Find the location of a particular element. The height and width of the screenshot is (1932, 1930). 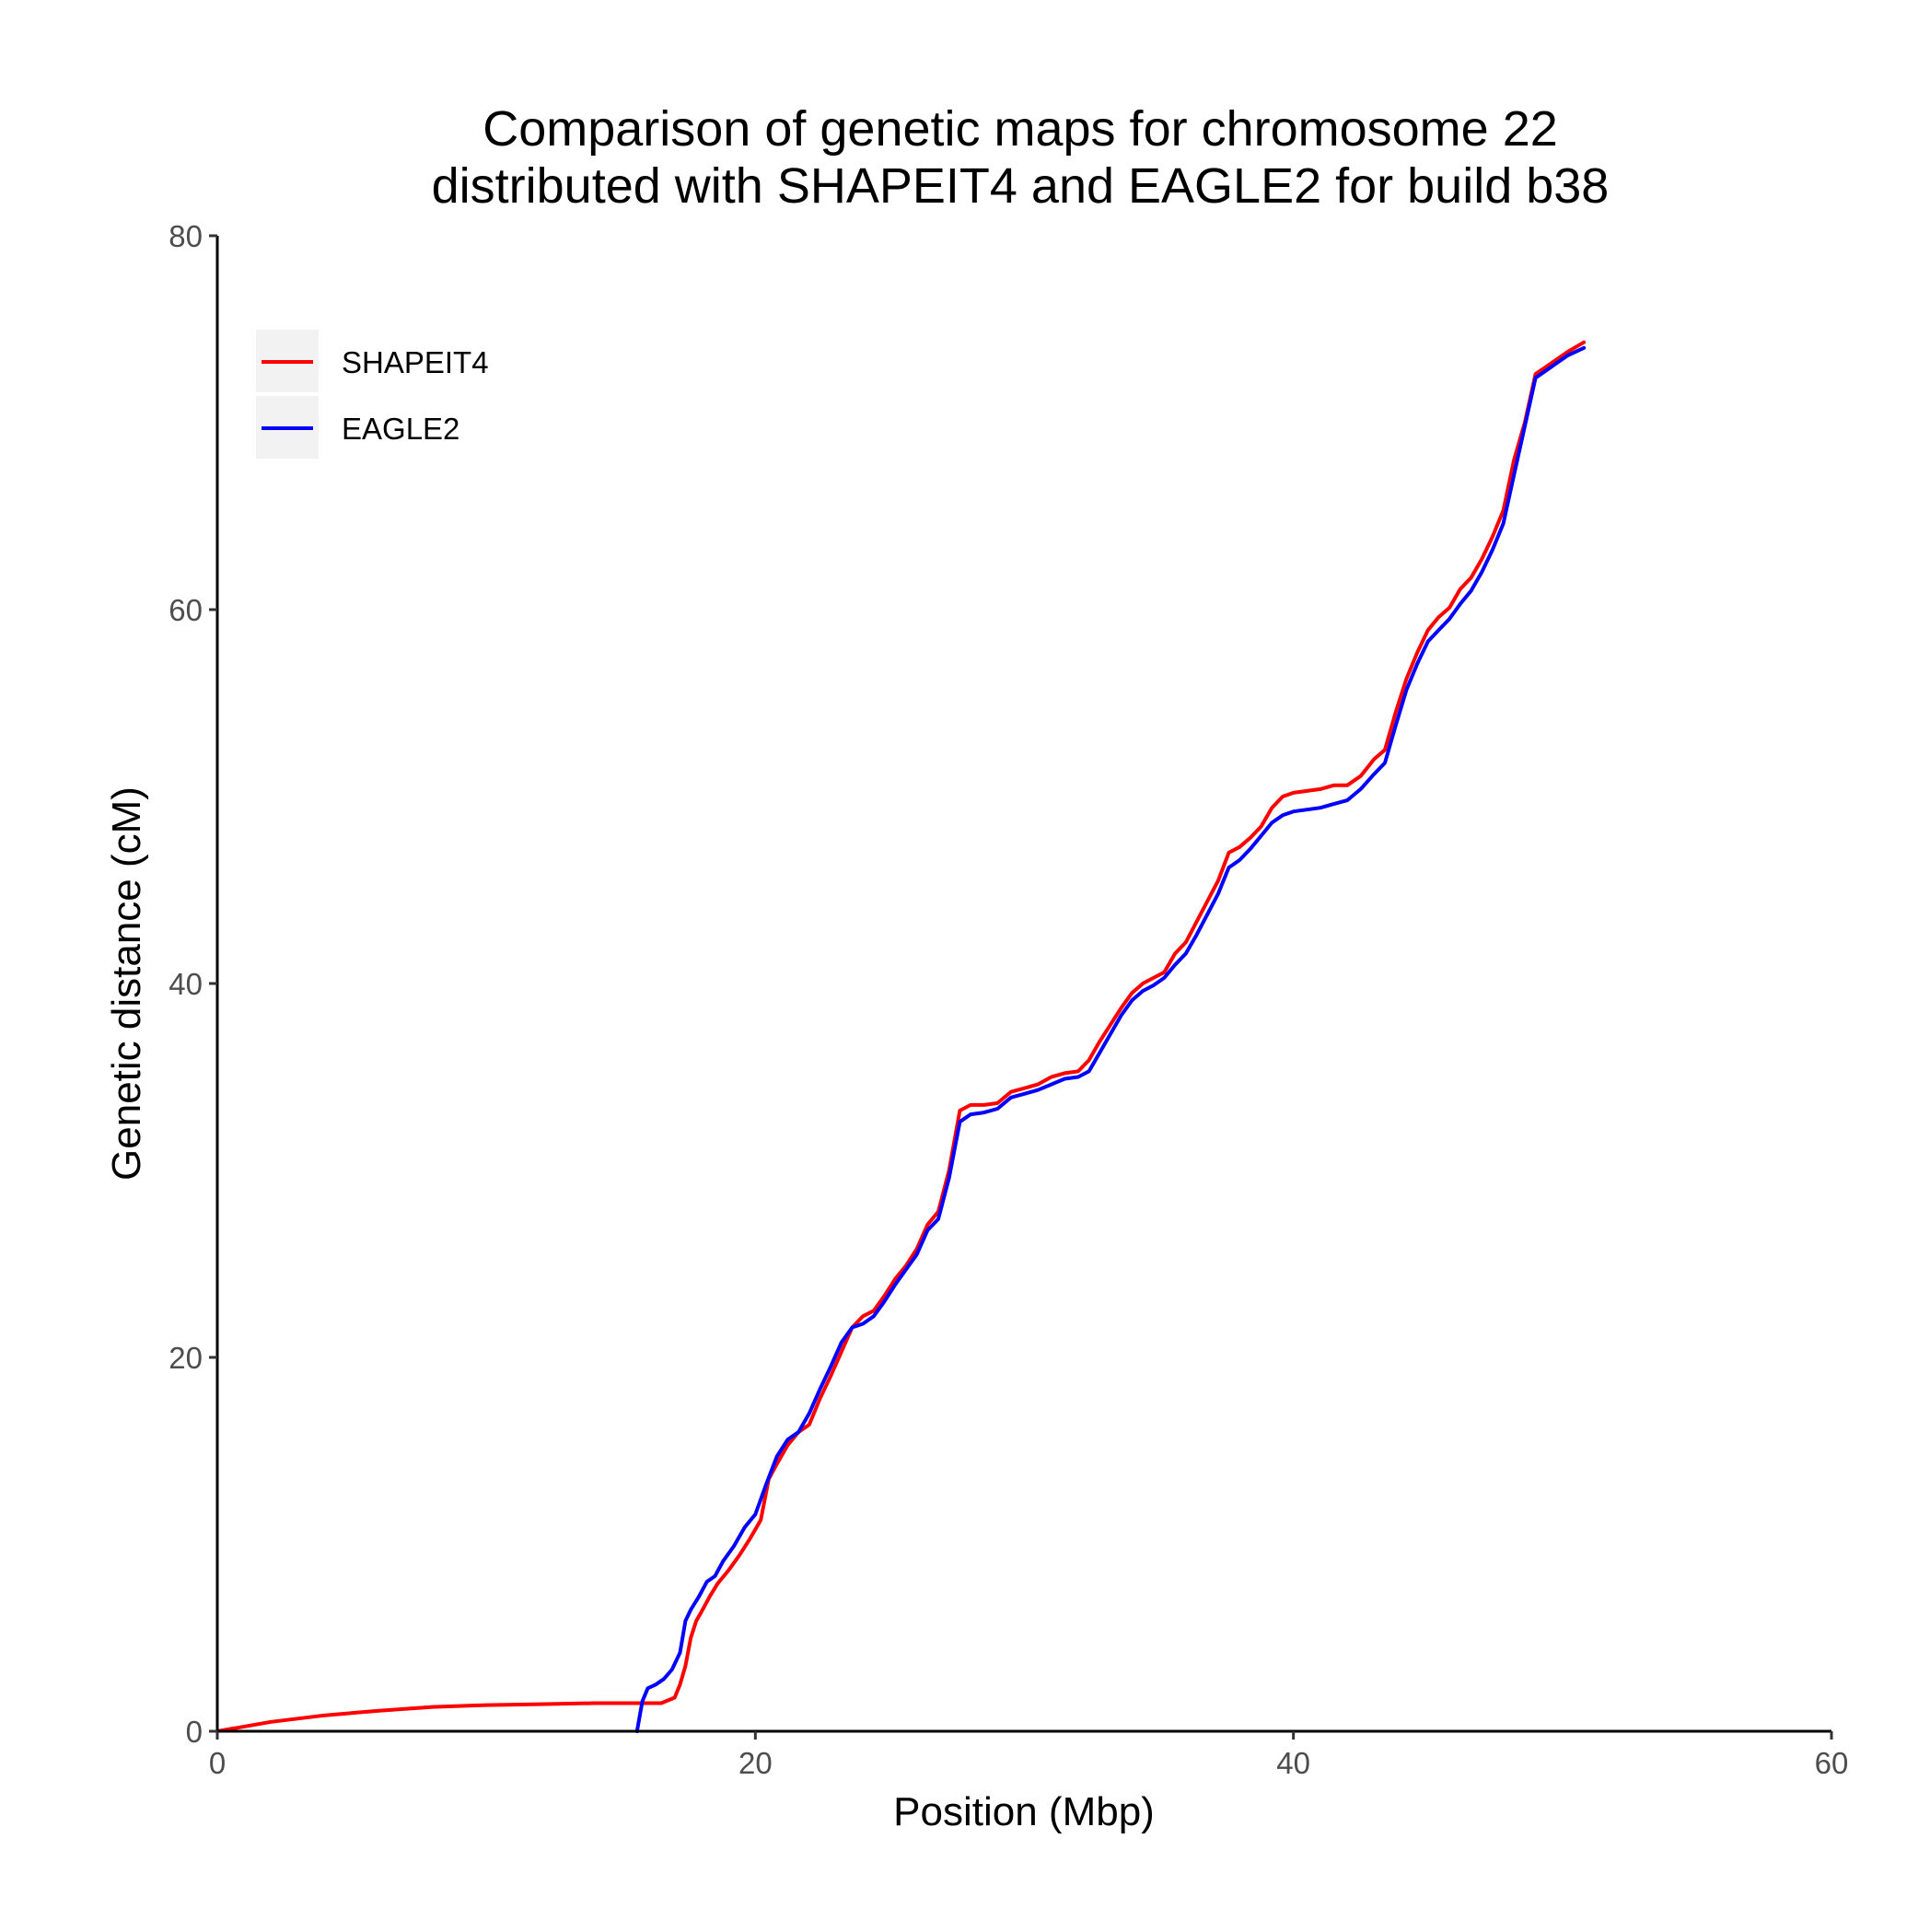

y-ticks: 0 20 40 60 80 is located at coordinates (193, 984).